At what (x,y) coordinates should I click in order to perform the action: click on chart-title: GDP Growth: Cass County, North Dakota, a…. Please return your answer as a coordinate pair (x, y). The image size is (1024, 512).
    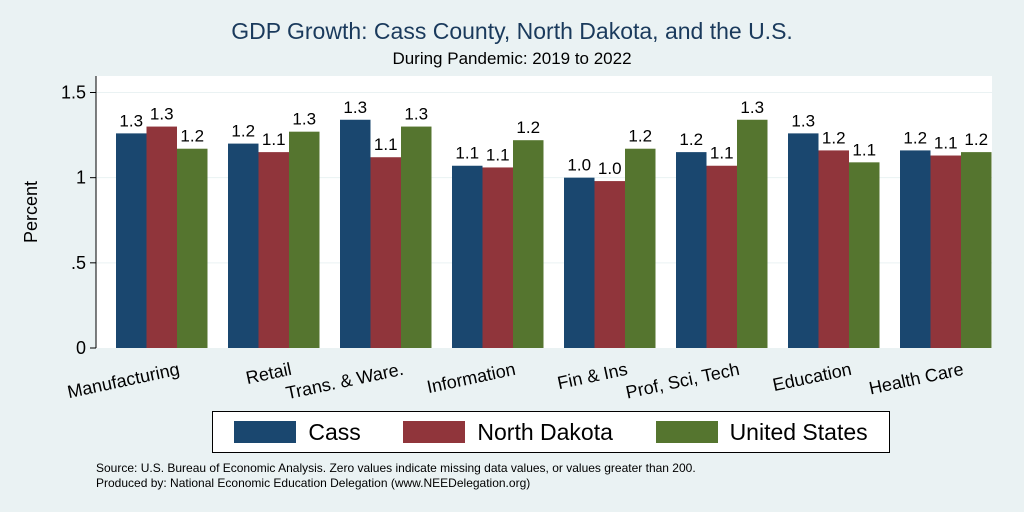
    Looking at the image, I should click on (512, 31).